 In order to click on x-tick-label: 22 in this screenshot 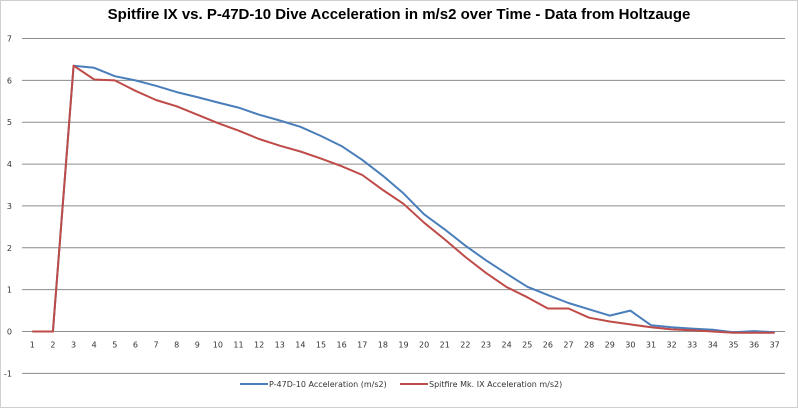, I will do `click(465, 345)`.